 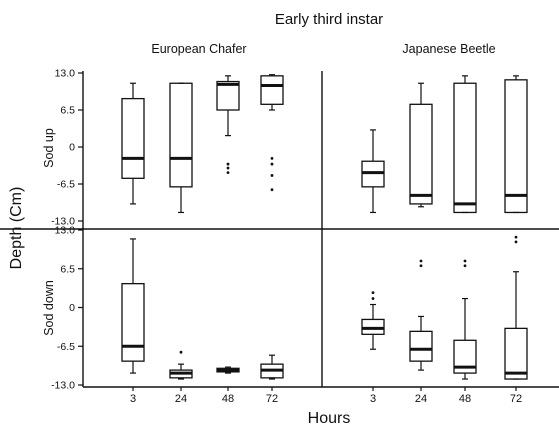 What do you see at coordinates (198, 49) in the screenshot?
I see `column-title-european-chafer: European Chafer` at bounding box center [198, 49].